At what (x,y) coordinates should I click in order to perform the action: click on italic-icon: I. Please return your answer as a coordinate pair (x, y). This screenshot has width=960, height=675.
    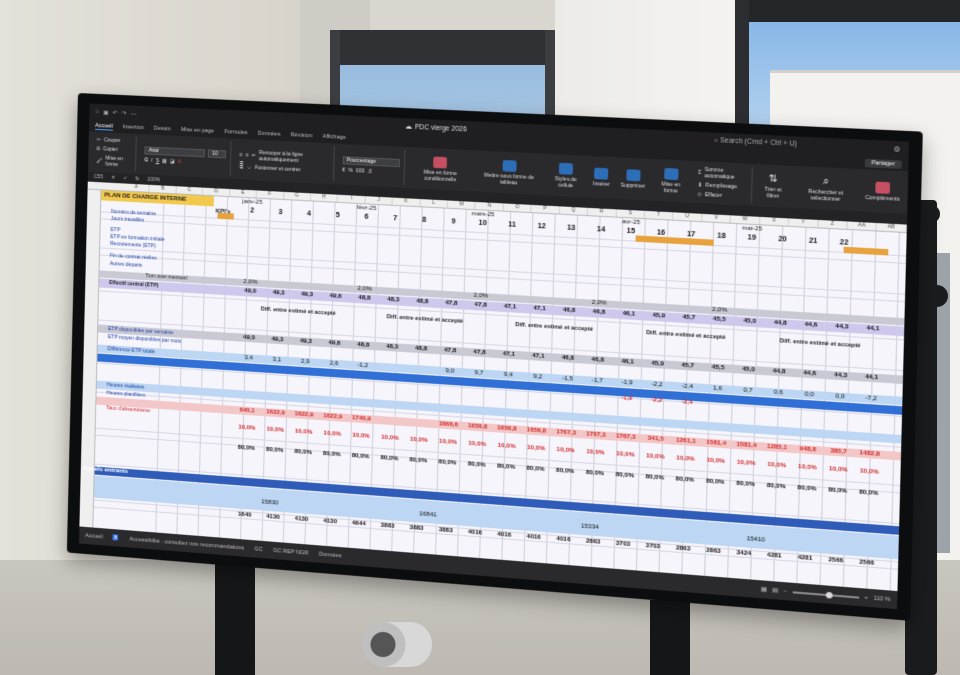
    Looking at the image, I should click on (152, 160).